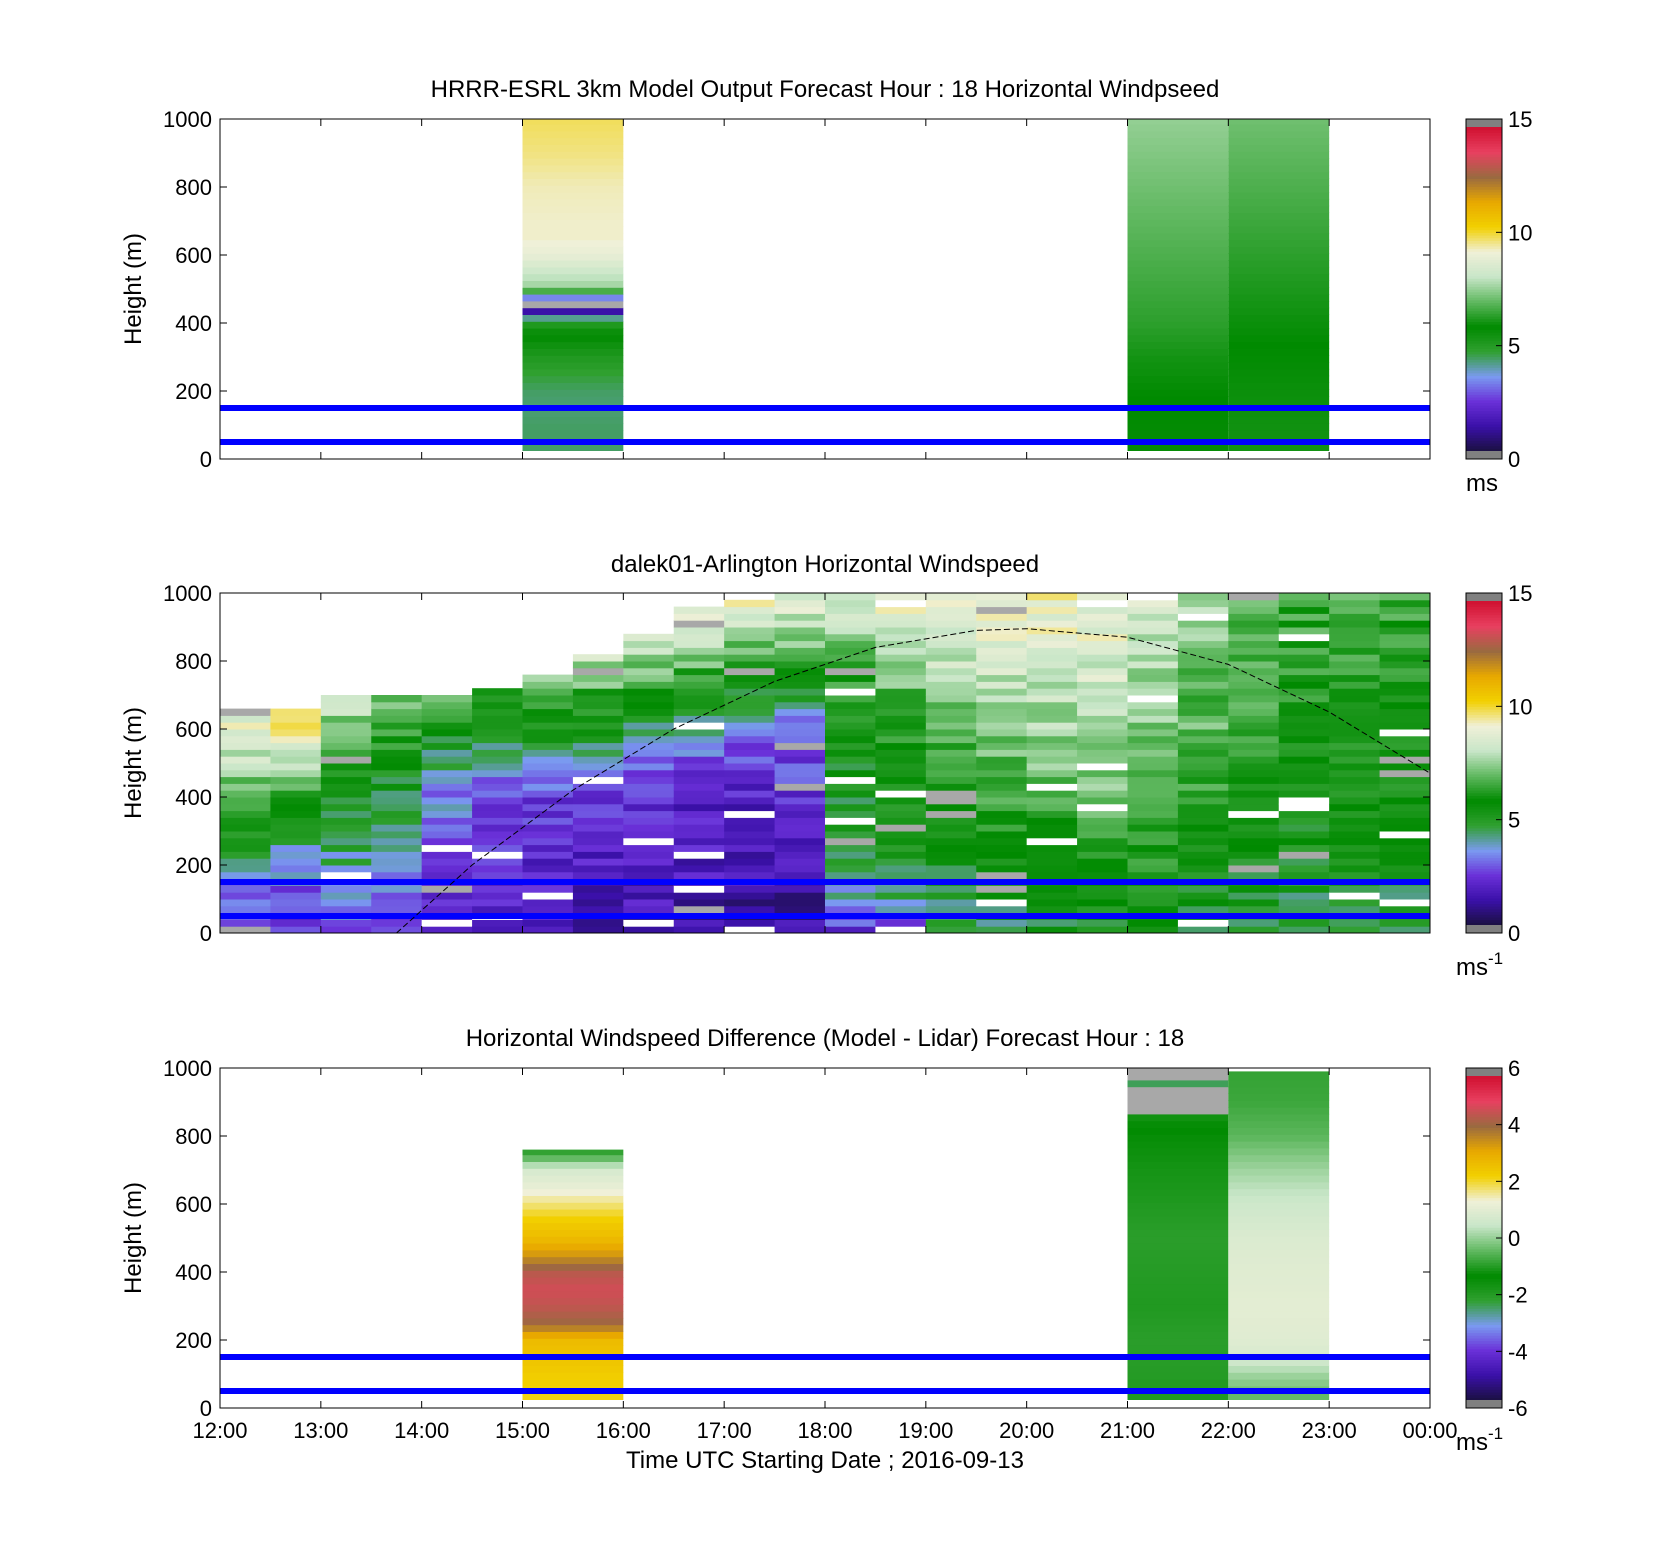  Describe the element at coordinates (1520, 232) in the screenshot. I see `colorbar-tick-label: 10` at that location.